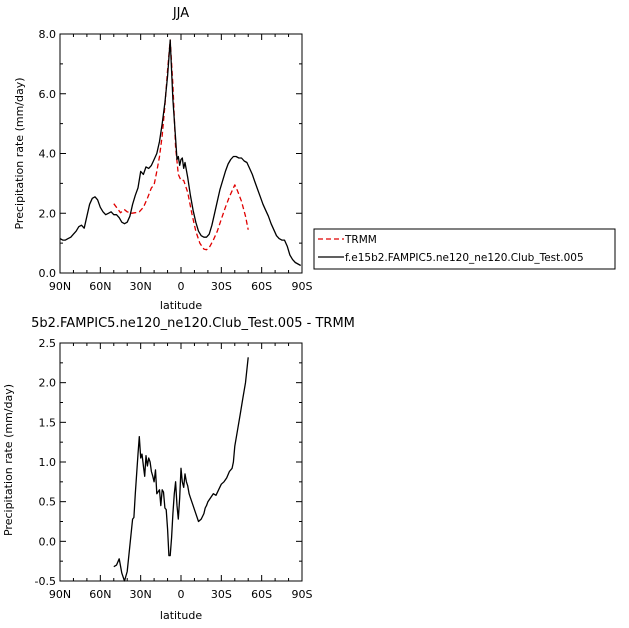  Describe the element at coordinates (141, 286) in the screenshot. I see `top-x-tick-label: 30N` at that location.